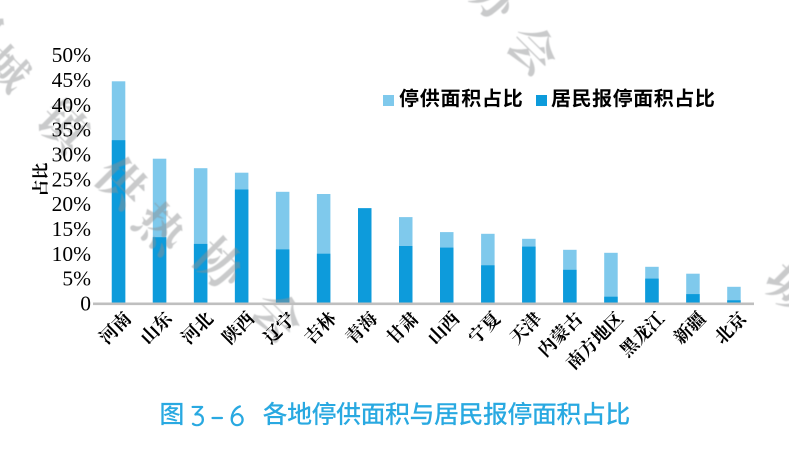 The height and width of the screenshot is (460, 789). Describe the element at coordinates (72, 229) in the screenshot. I see `svg-text: 15%` at that location.